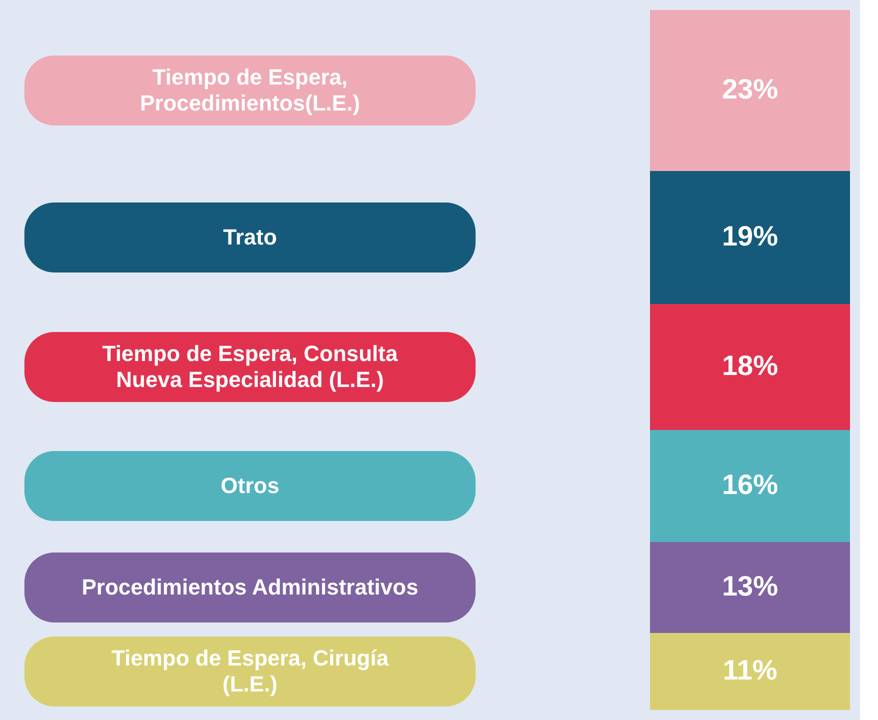 The width and height of the screenshot is (878, 720). Describe the element at coordinates (250, 237) in the screenshot. I see `text: Trato` at that location.